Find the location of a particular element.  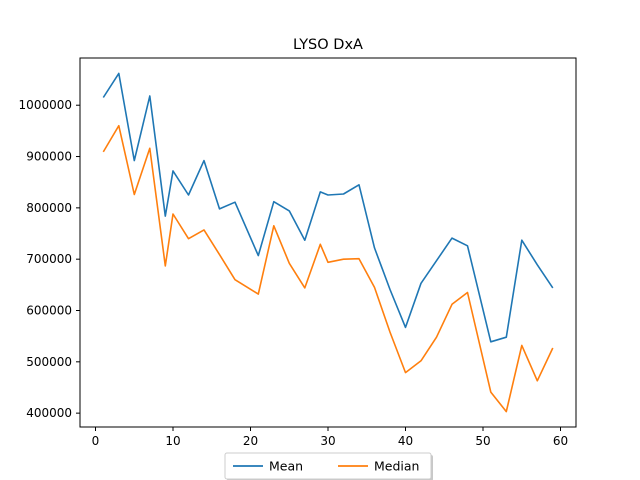

x-tick-label: 60 is located at coordinates (560, 441).